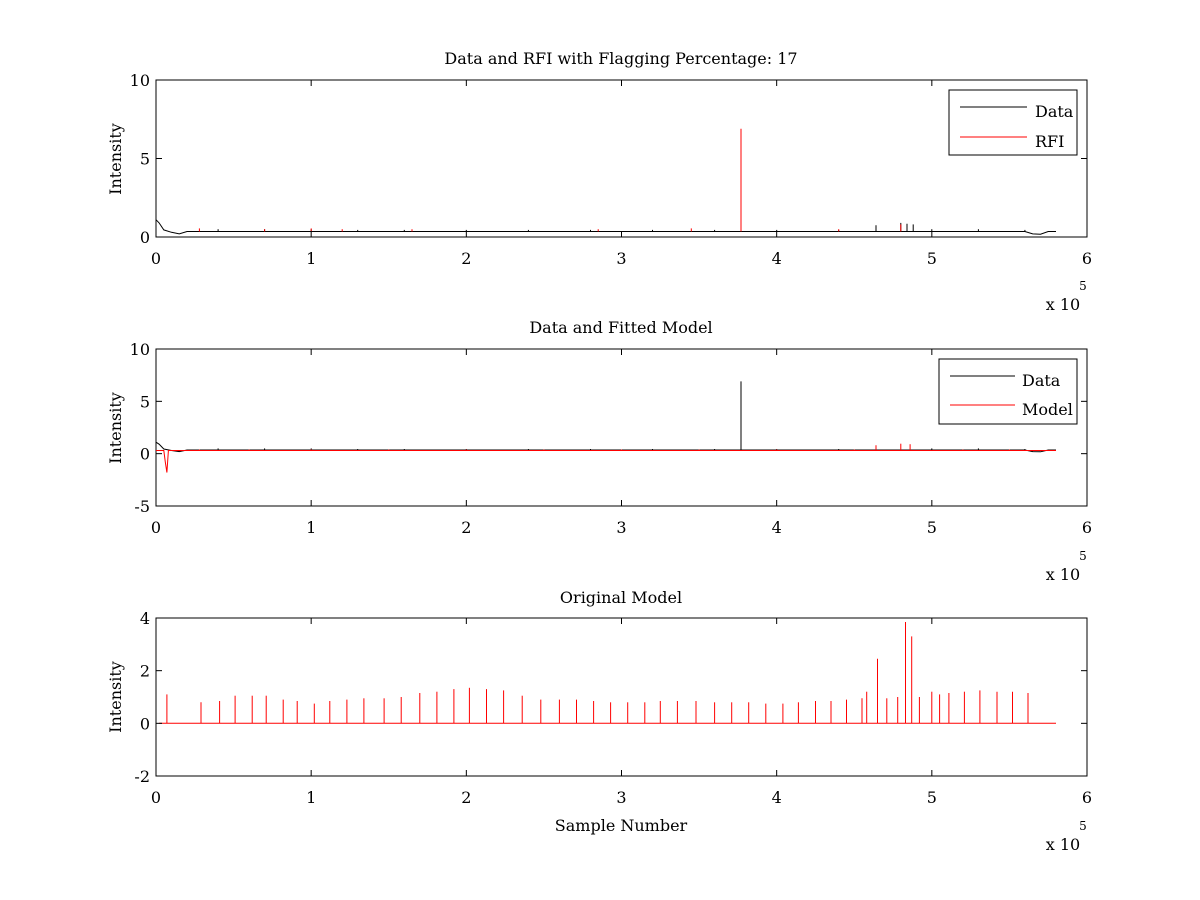  I want to click on legend-label-model: Model, so click(1047, 409).